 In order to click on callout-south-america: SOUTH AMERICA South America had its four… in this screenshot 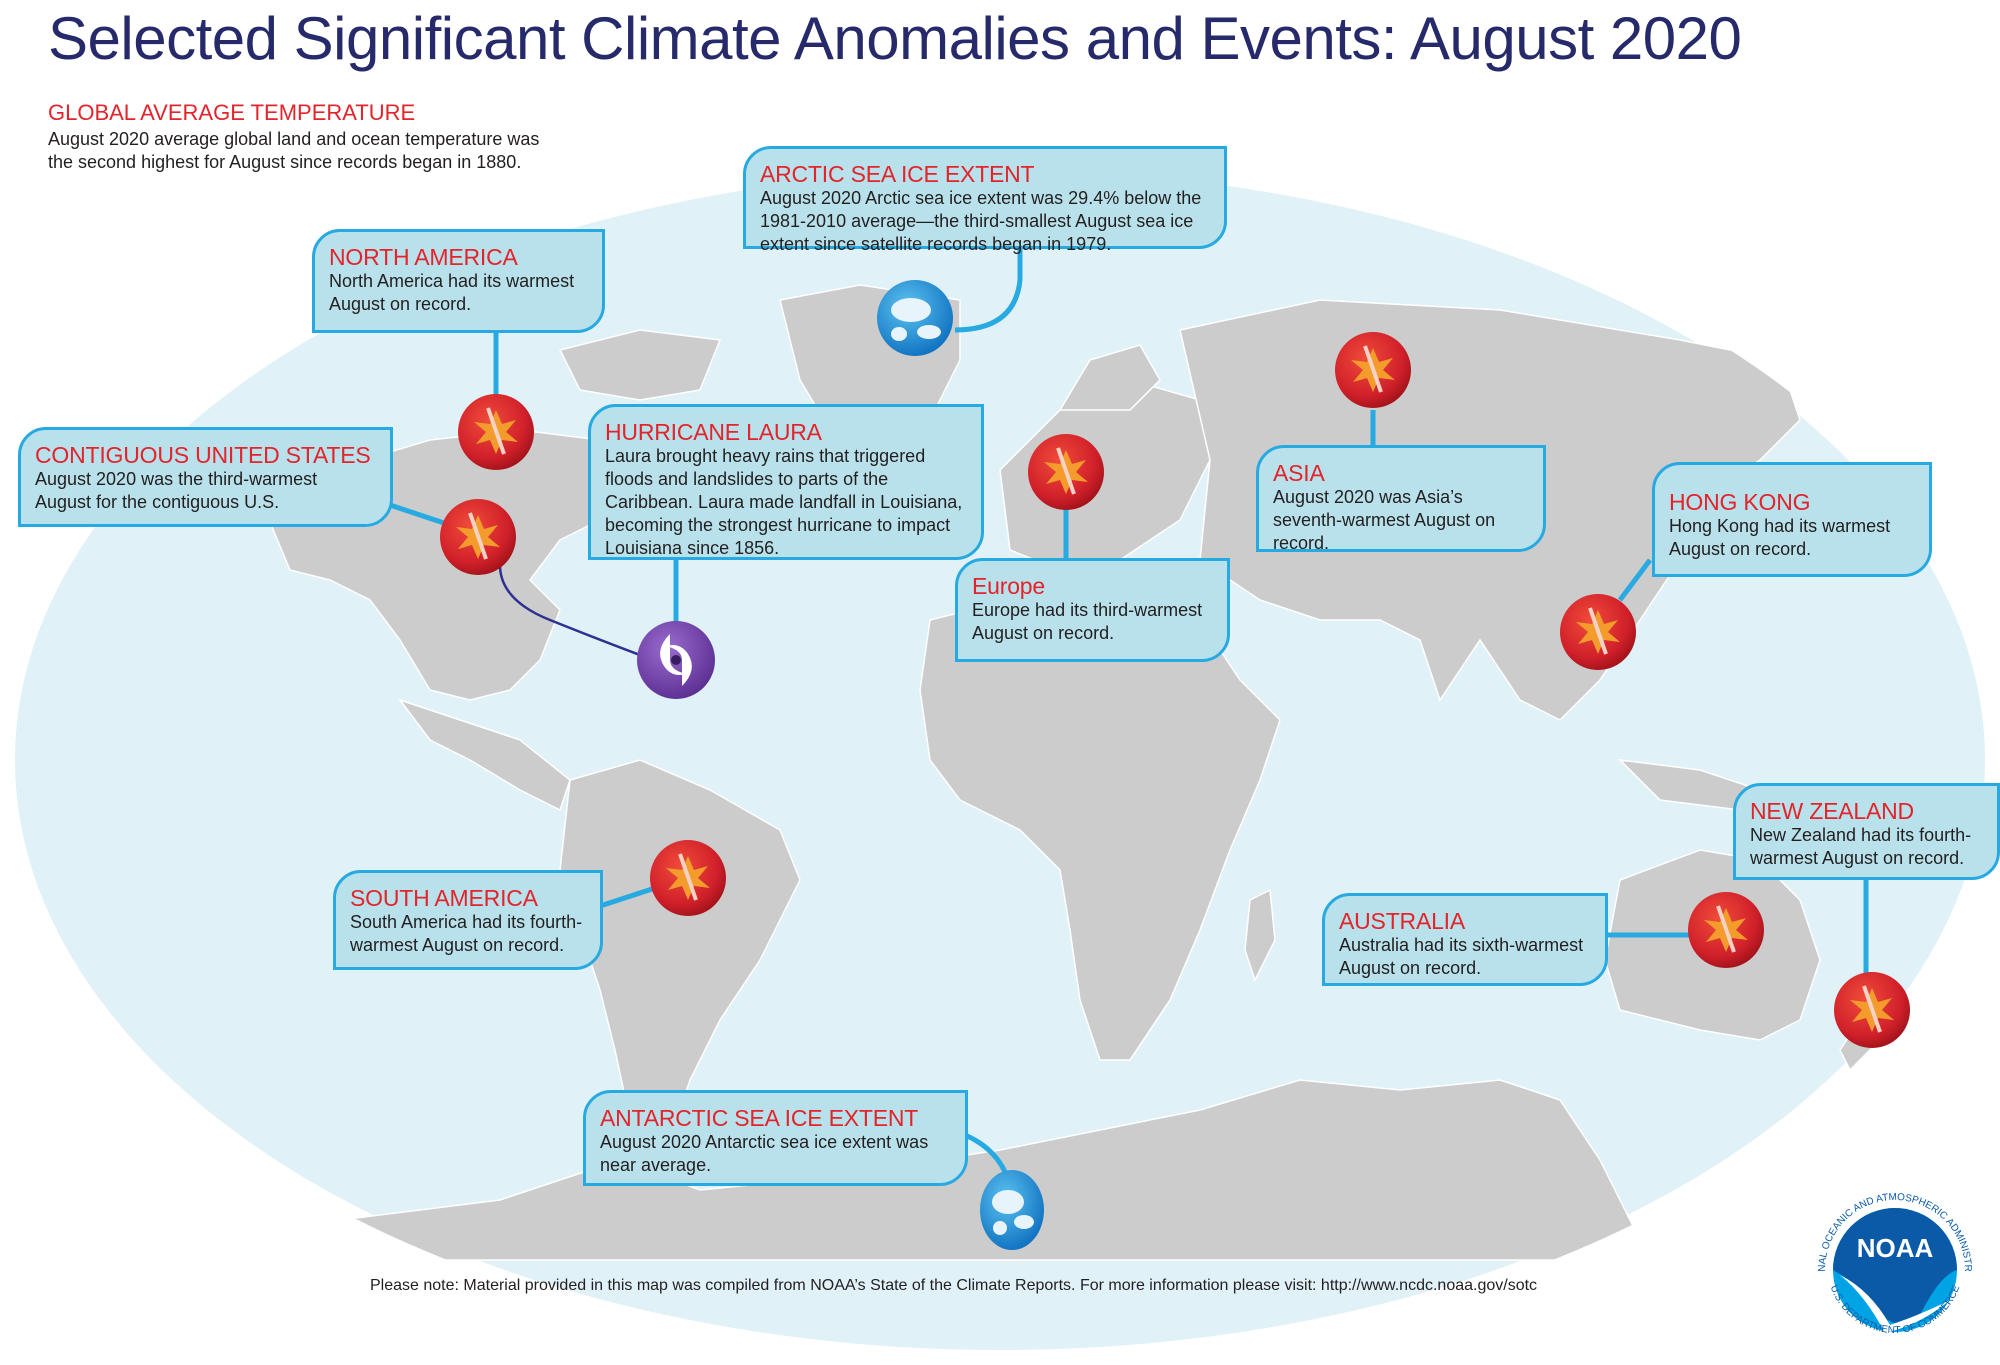, I will do `click(468, 920)`.